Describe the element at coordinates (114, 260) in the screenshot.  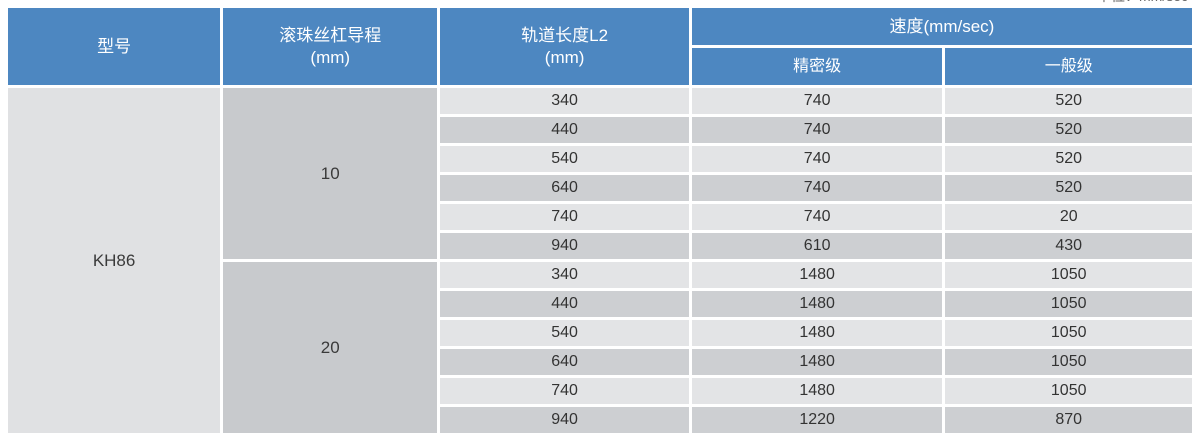
I see `model-cell: KH86` at that location.